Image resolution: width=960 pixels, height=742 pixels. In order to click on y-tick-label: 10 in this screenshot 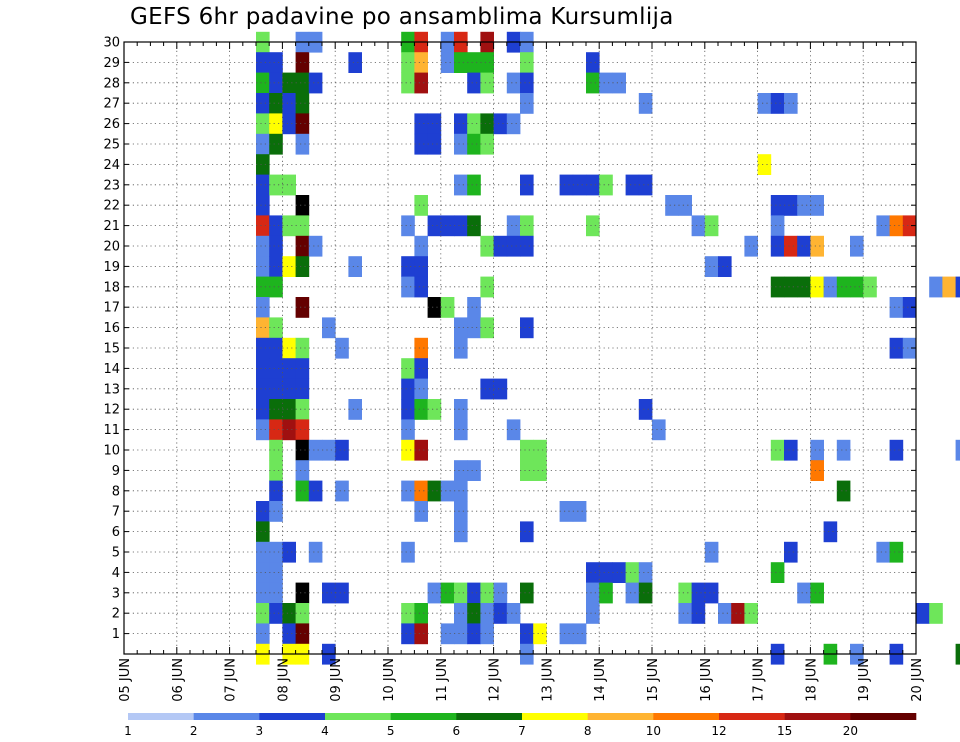, I will do `click(111, 451)`.